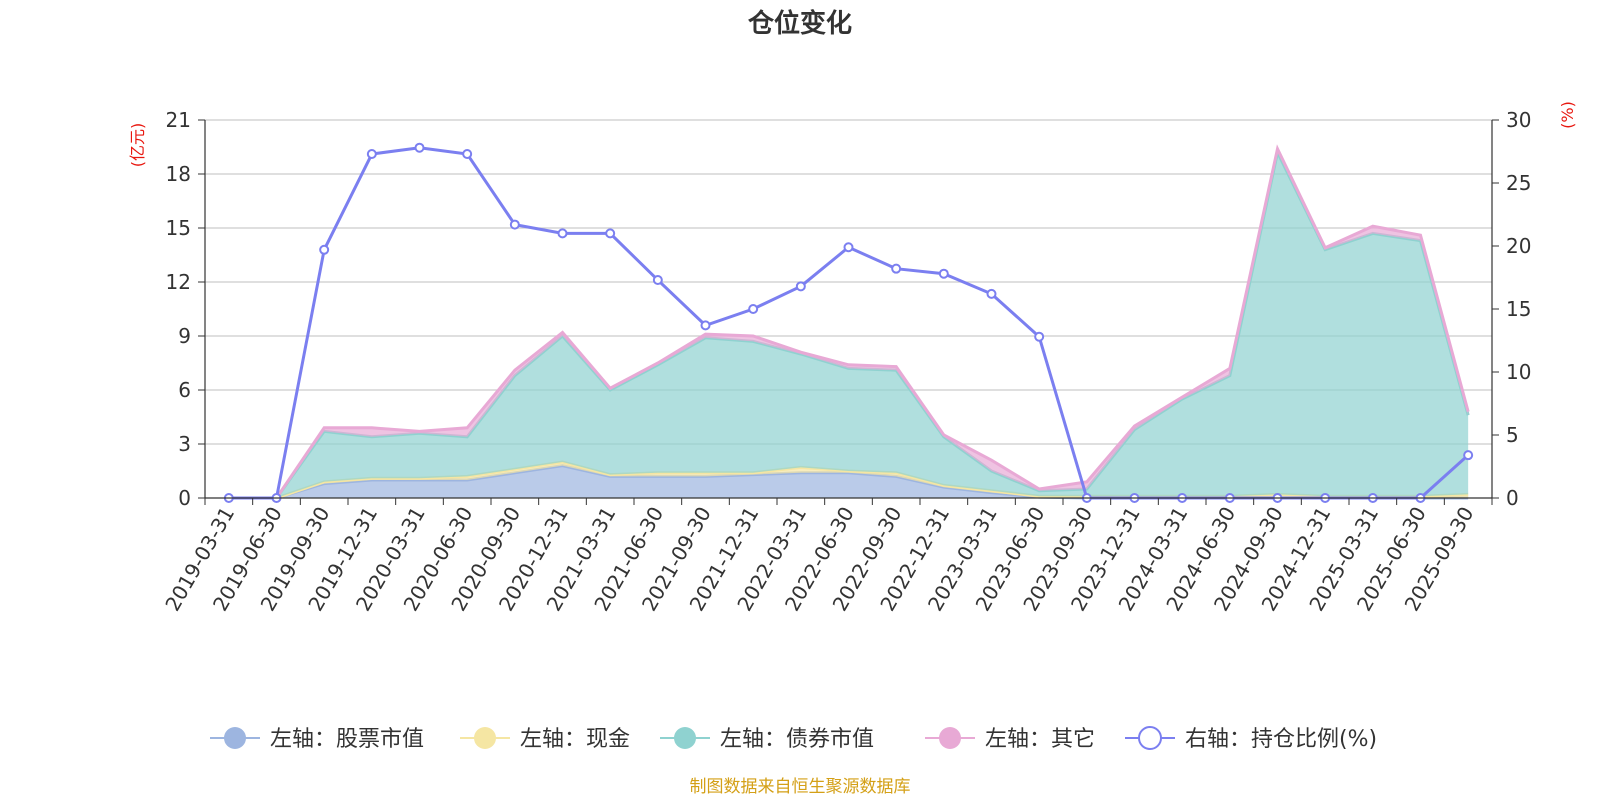 The image size is (1600, 800). Describe the element at coordinates (1281, 739) in the screenshot. I see `legend-label: 右轴：持仓比例(%)` at that location.